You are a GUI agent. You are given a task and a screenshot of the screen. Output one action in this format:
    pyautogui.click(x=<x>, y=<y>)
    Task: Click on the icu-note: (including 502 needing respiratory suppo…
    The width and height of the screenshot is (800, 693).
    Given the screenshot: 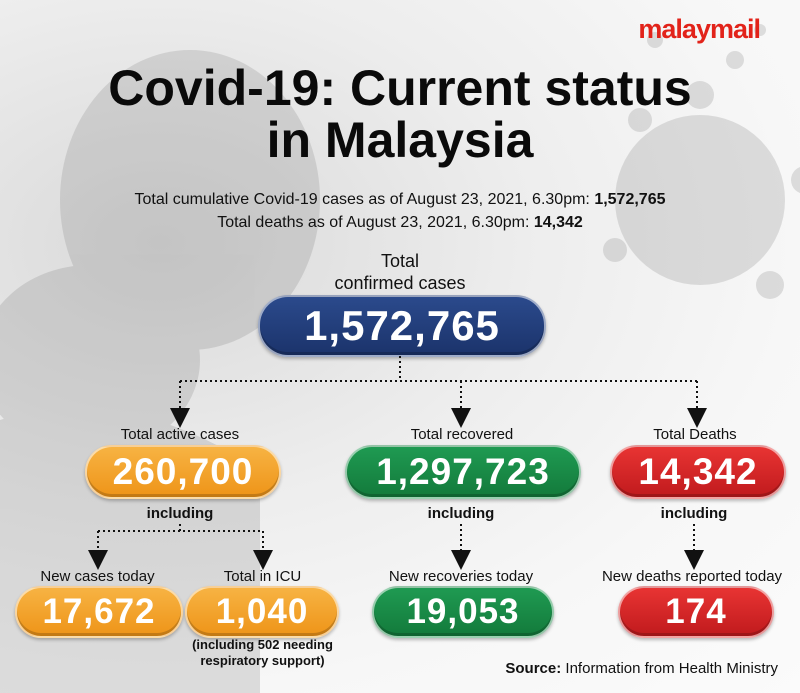 What is the action you would take?
    pyautogui.click(x=262, y=653)
    